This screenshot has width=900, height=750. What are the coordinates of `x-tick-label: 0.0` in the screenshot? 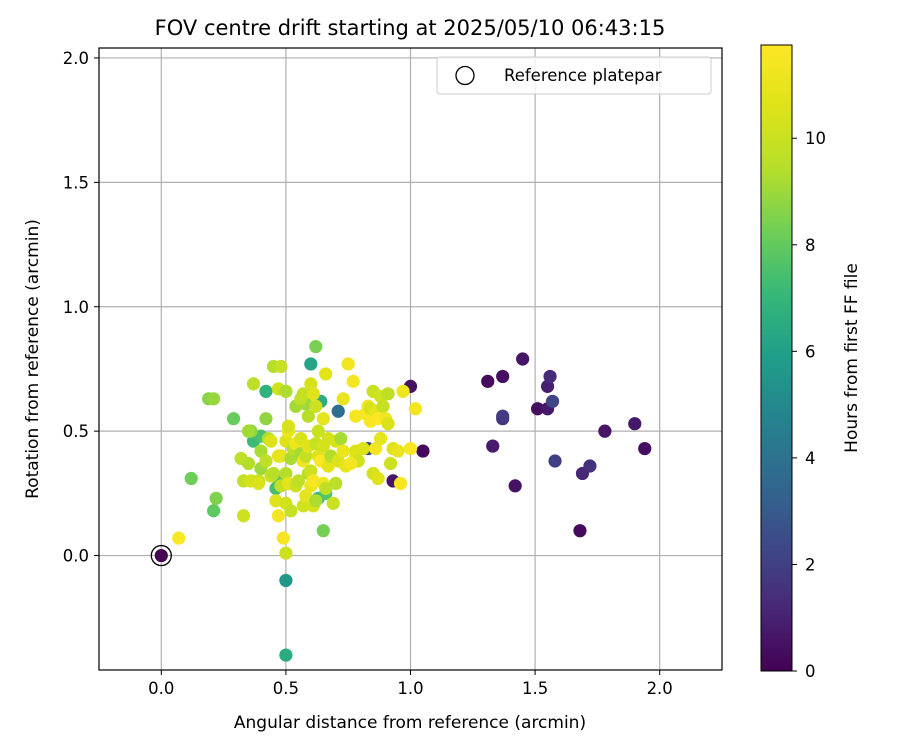 It's located at (161, 688).